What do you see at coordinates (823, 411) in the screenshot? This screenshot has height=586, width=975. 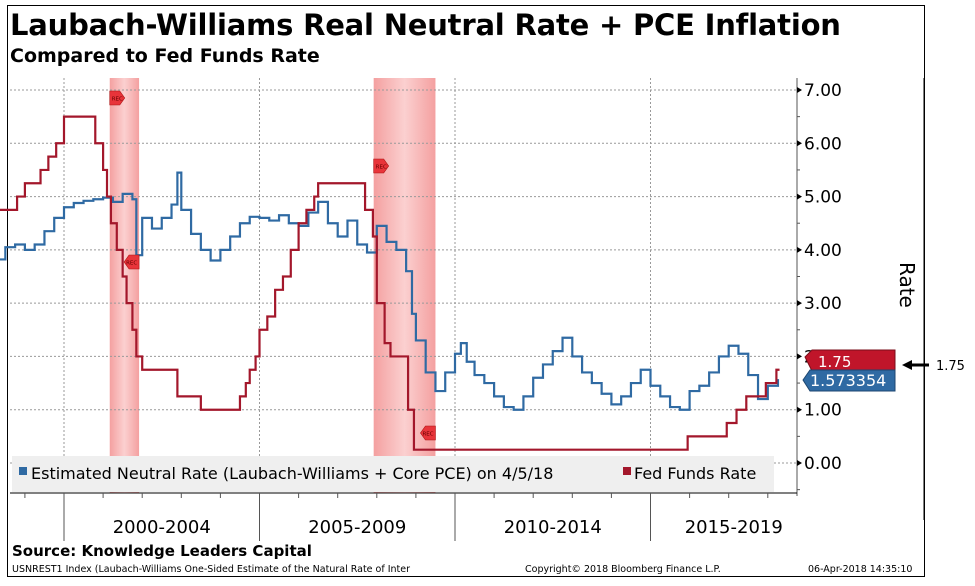 I see `y-tick-label: 1.00` at bounding box center [823, 411].